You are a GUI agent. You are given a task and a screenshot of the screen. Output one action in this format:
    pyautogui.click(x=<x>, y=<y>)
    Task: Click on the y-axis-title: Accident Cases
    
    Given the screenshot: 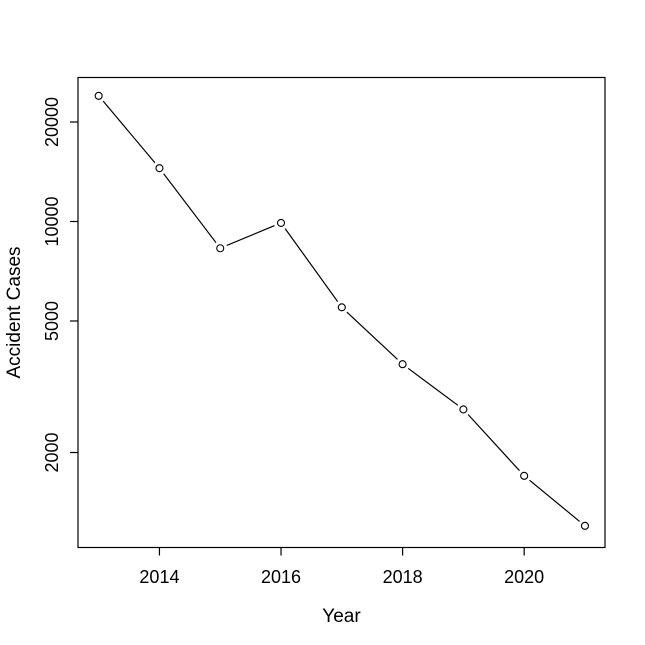 What is the action you would take?
    pyautogui.click(x=14, y=312)
    